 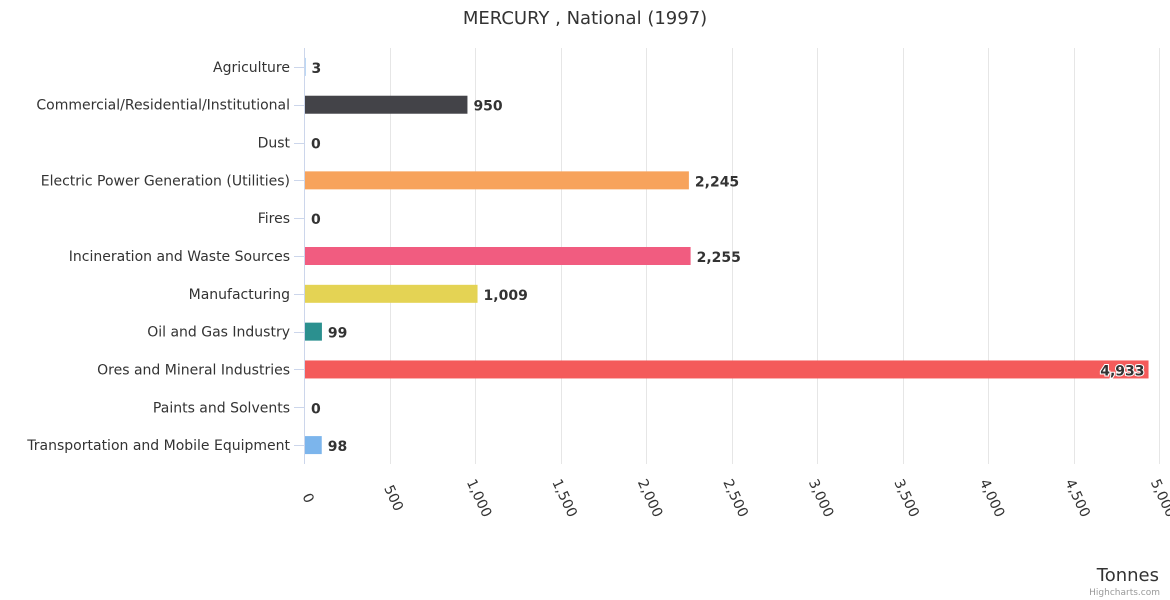 I want to click on credits-link: Highcharts.com, so click(x=1124, y=593).